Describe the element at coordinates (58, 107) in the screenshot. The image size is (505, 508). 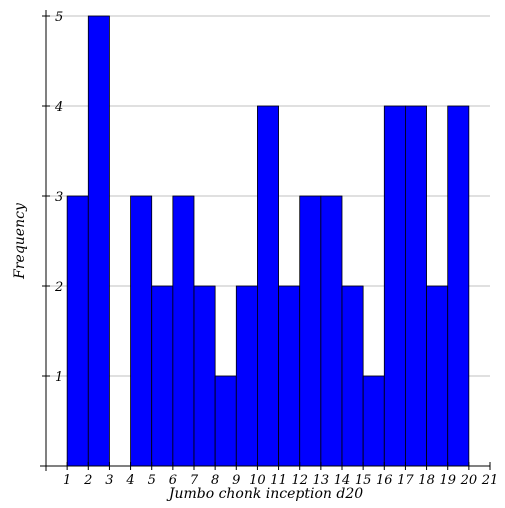
I see `y-tick-label-4: 4` at that location.